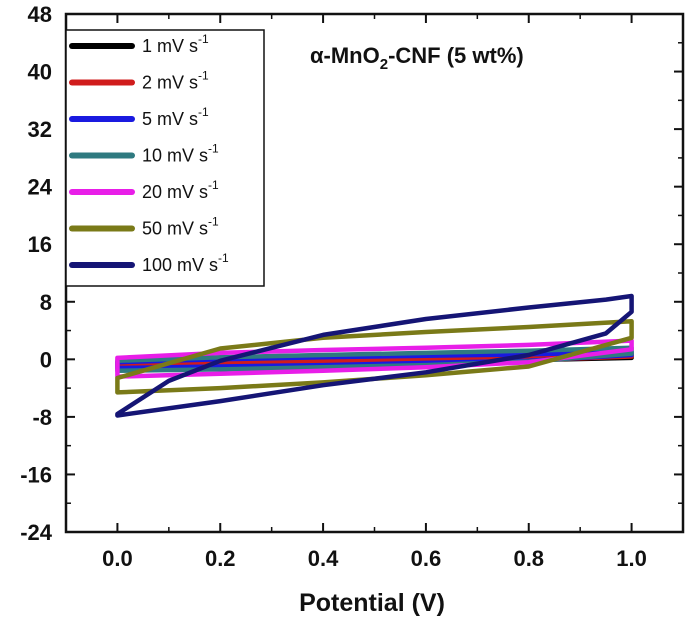  I want to click on chart-title-rest: -CNF (5 wt%), so click(456, 55).